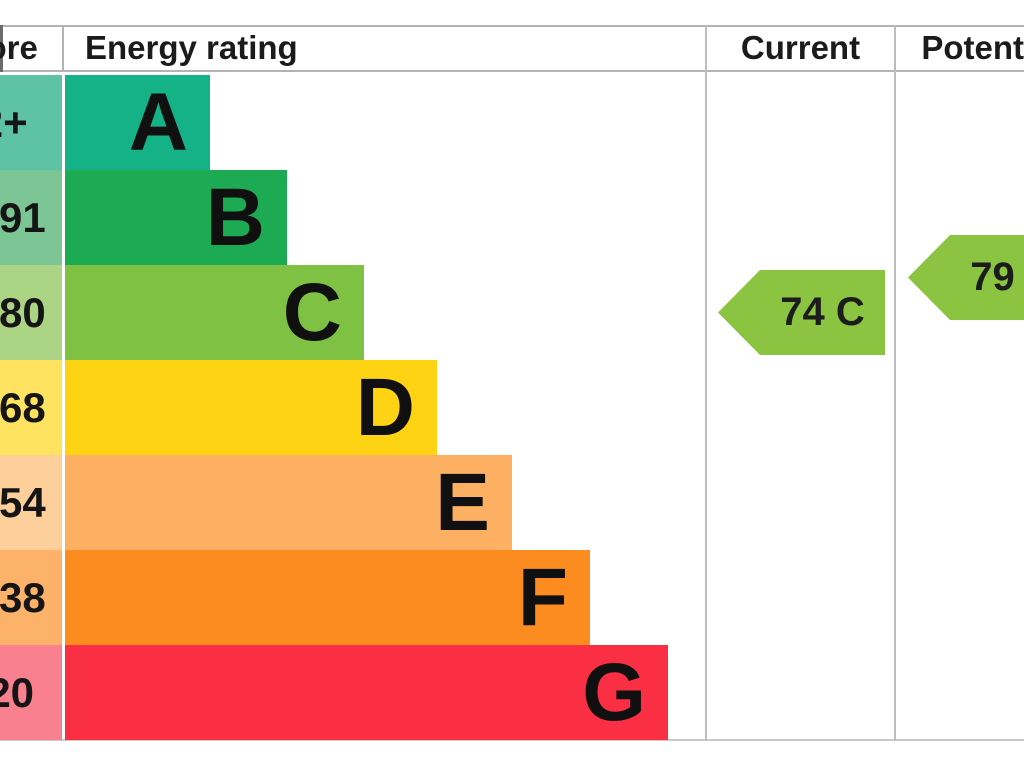  I want to click on chart-bottom-border, so click(512, 740).